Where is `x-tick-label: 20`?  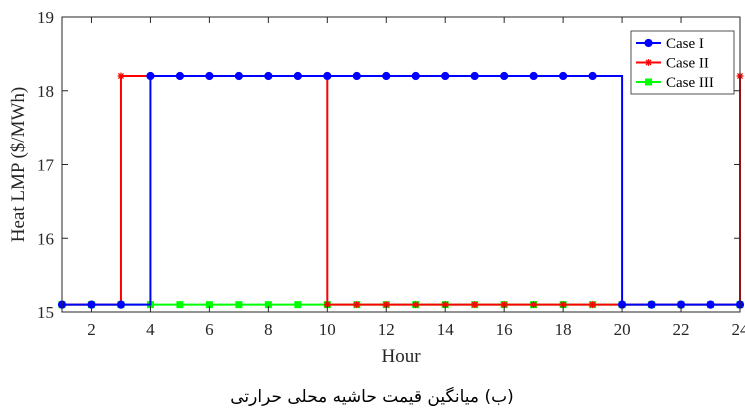
x-tick-label: 20 is located at coordinates (622, 329).